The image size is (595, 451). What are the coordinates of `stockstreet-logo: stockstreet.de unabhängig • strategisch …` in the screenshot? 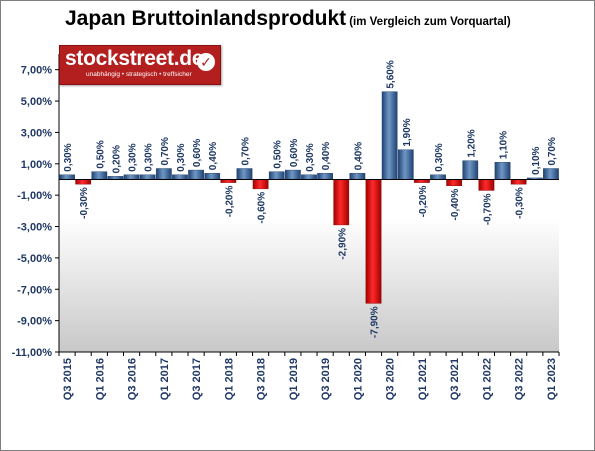 It's located at (140, 65).